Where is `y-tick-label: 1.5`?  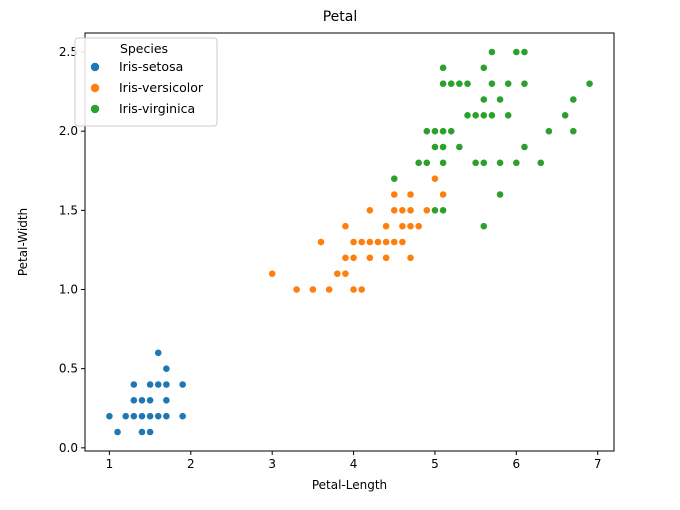 y-tick-label: 1.5 is located at coordinates (68, 210).